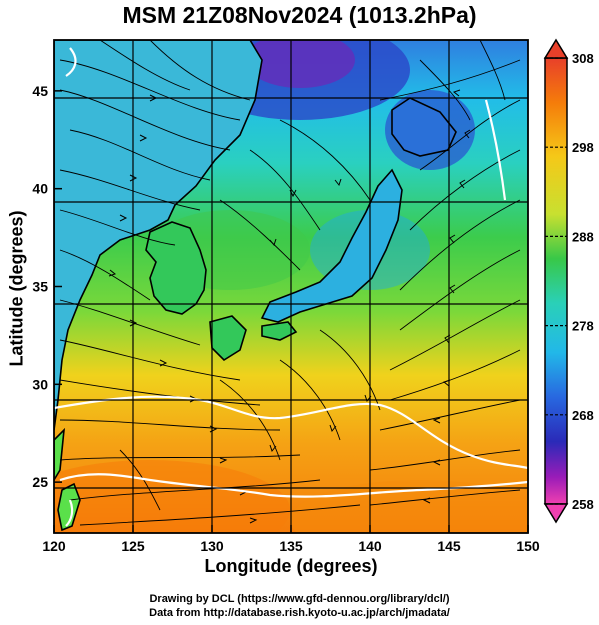  Describe the element at coordinates (424, 127) in the screenshot. I see `hokkaido` at that location.